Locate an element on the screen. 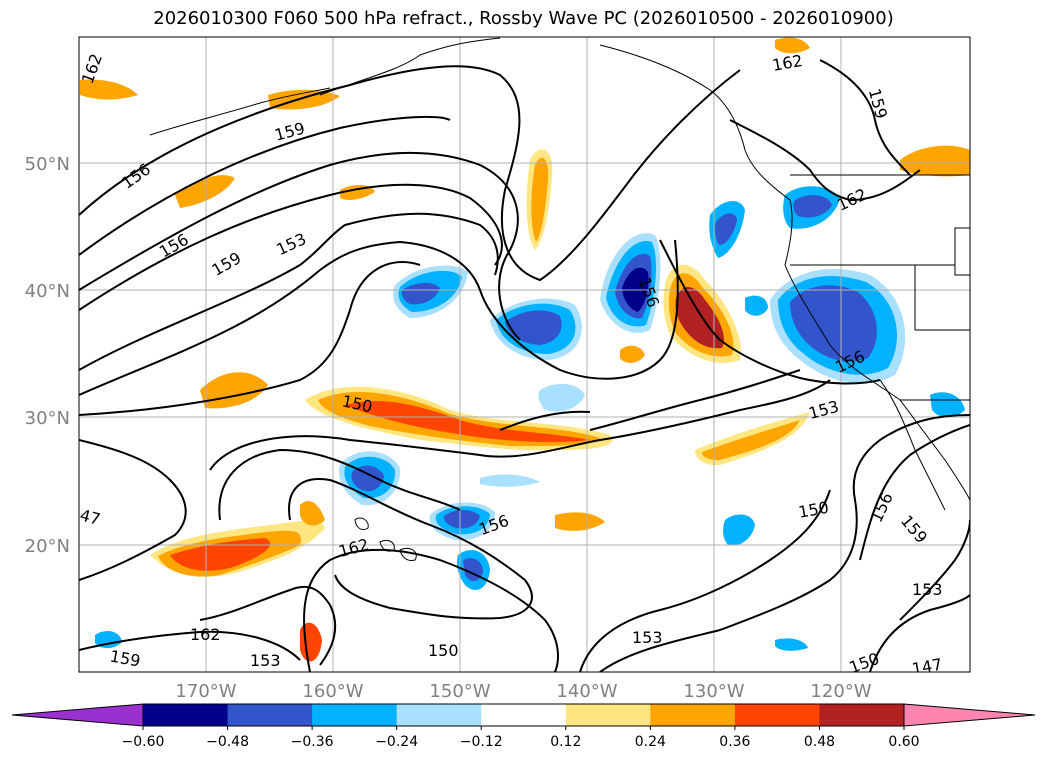 The width and height of the screenshot is (1047, 765). contour-label: 150 is located at coordinates (443, 650).